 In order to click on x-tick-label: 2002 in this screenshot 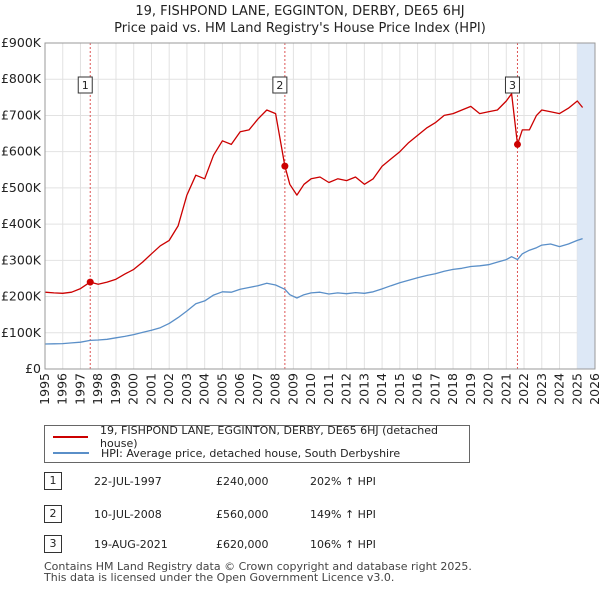, I will do `click(168, 389)`.